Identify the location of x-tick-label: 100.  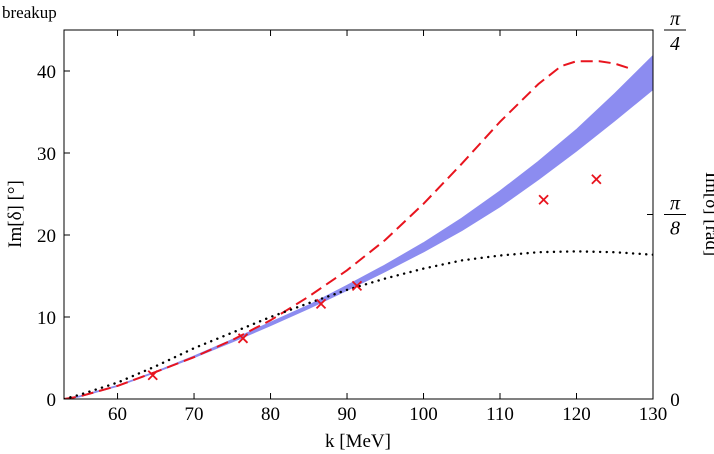
(423, 414).